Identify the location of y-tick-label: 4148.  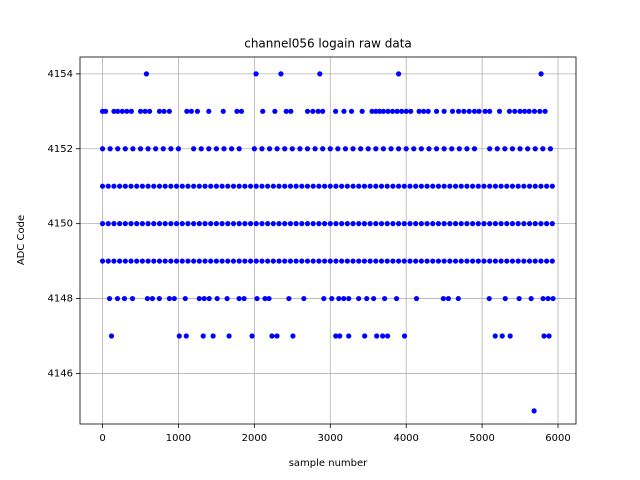
(60, 299).